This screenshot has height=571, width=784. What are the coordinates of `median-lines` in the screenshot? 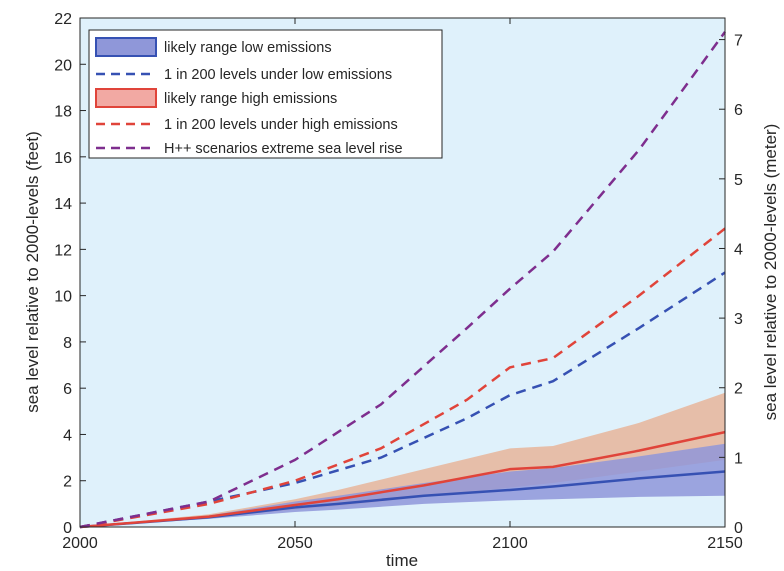 It's located at (402, 479).